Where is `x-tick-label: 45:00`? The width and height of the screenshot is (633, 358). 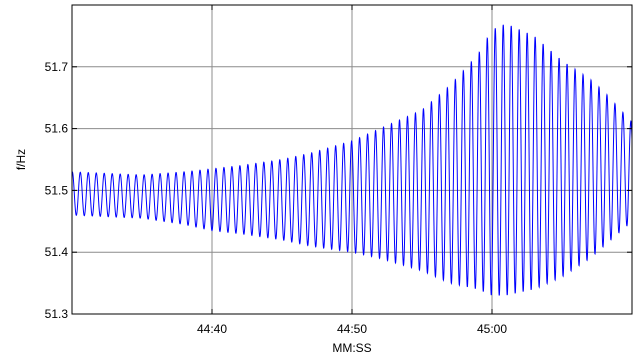
x-tick-label: 45:00 is located at coordinates (492, 329).